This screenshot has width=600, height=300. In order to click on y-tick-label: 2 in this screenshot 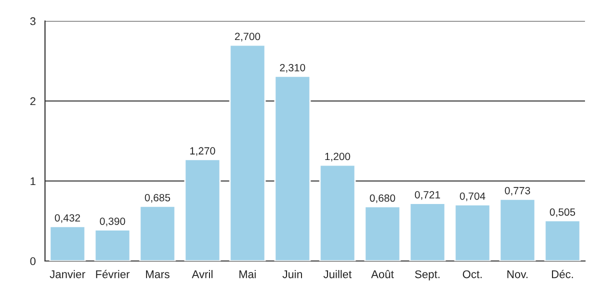, I will do `click(33, 101)`.